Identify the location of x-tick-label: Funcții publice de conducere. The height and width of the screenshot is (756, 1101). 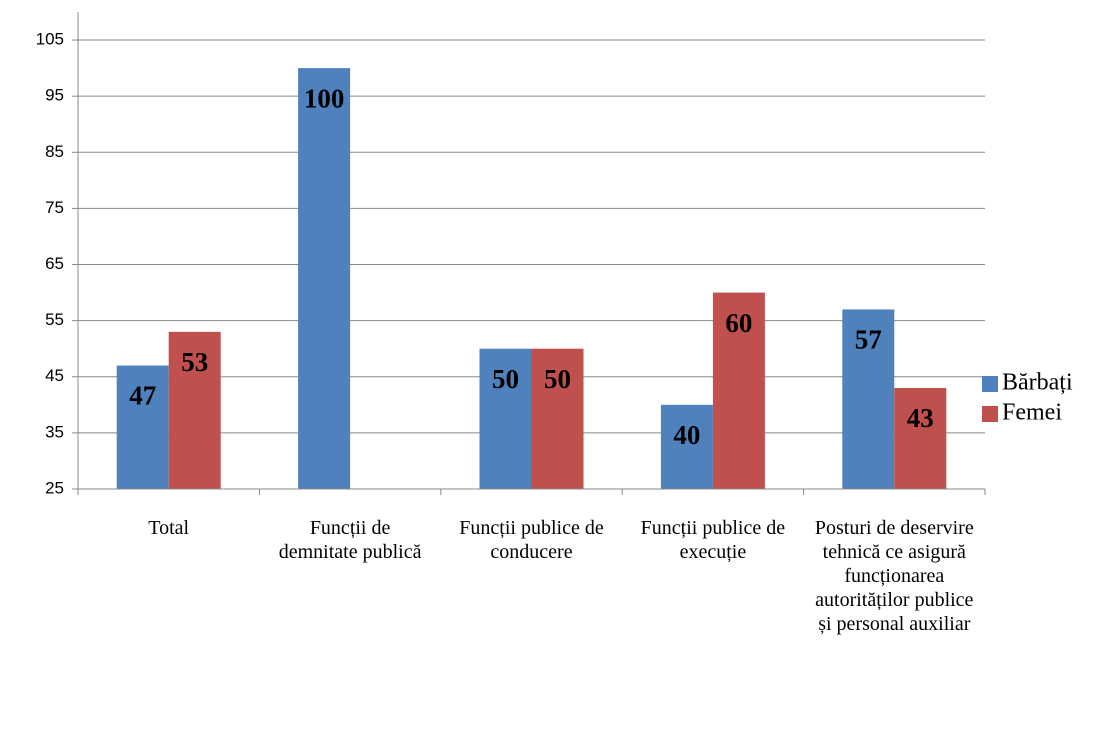
(531, 540).